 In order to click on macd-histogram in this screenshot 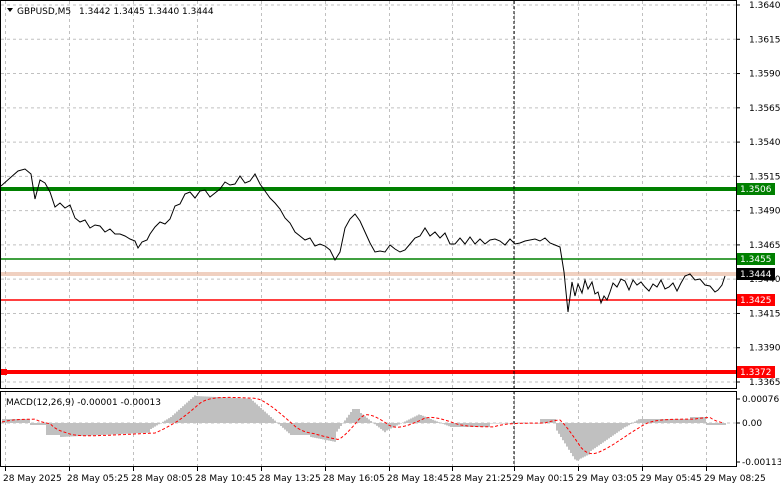, I will do `click(364, 428)`.